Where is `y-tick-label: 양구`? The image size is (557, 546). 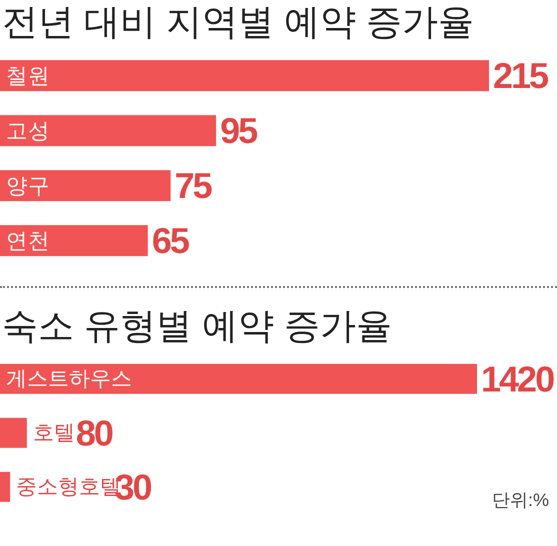 y-tick-label: 양구 is located at coordinates (28, 185).